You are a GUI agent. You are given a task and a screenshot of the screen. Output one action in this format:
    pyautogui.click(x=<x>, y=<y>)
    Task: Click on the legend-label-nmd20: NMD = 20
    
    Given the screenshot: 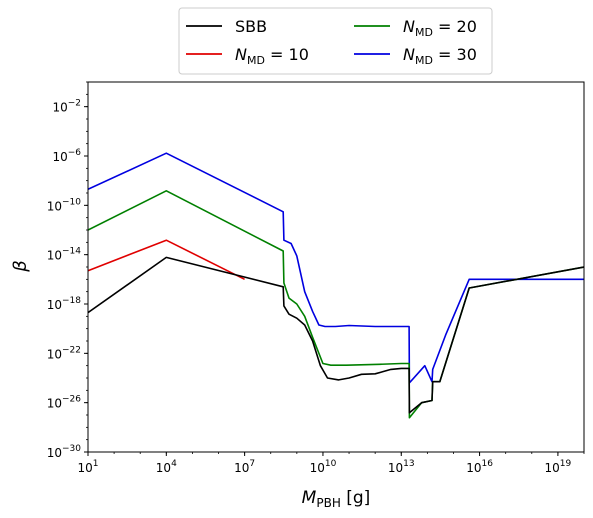 What is the action you would take?
    pyautogui.click(x=440, y=28)
    